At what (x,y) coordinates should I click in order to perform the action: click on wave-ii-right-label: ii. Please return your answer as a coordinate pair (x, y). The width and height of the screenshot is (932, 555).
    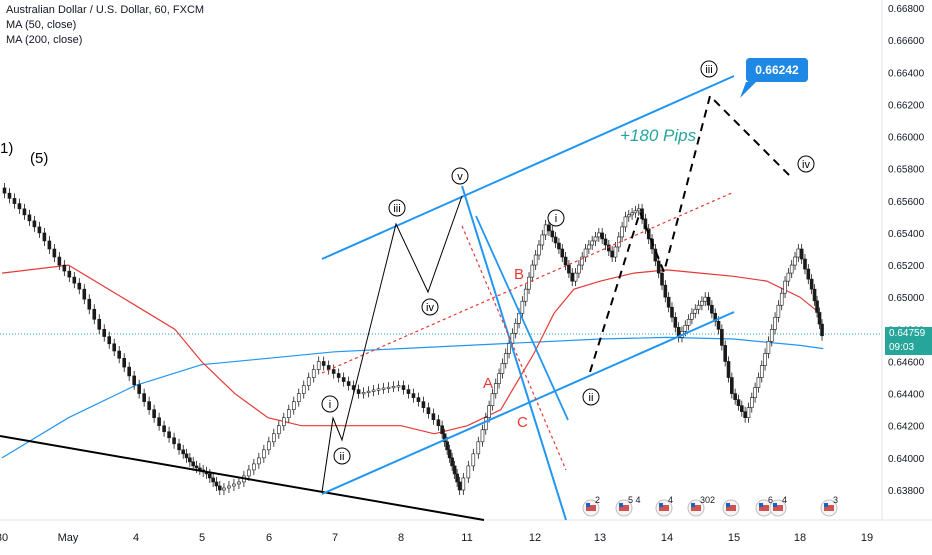
    Looking at the image, I should click on (591, 398).